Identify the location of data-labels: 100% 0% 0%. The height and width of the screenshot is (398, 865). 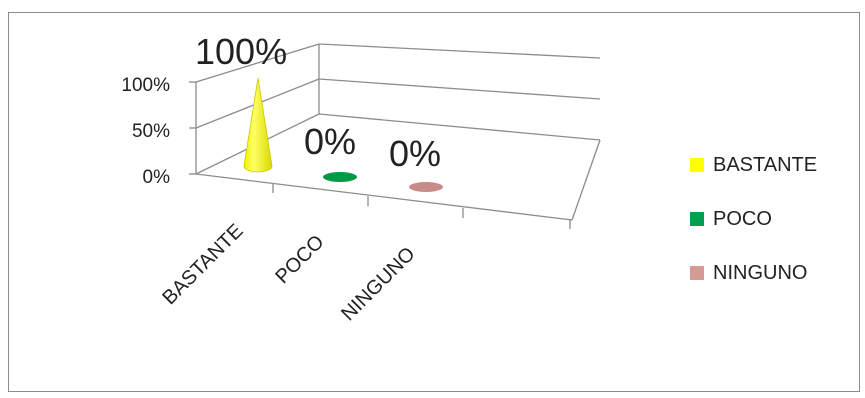
(318, 102).